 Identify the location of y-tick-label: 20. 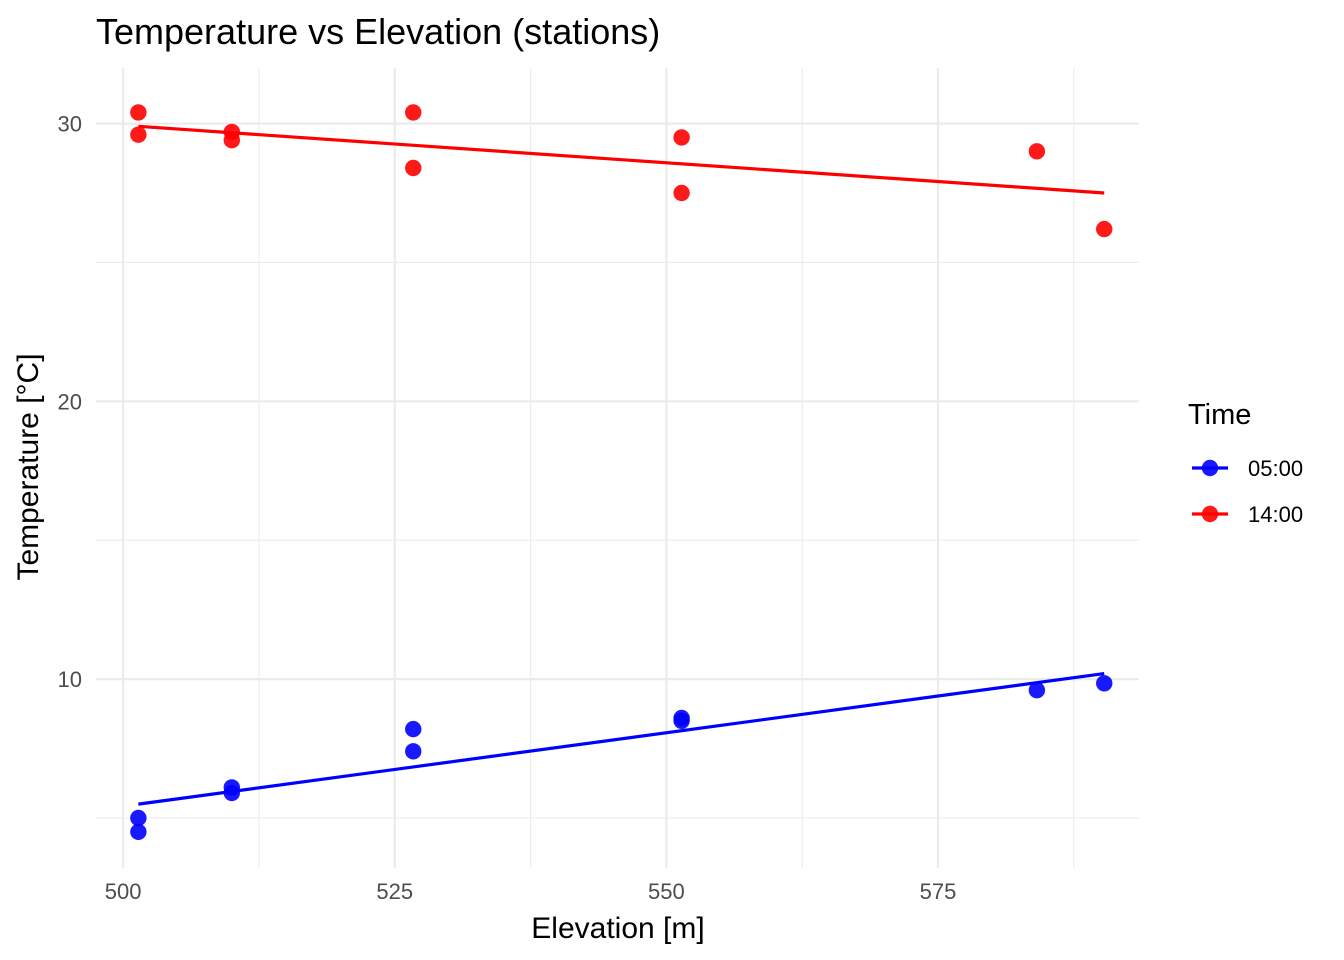
(70, 401).